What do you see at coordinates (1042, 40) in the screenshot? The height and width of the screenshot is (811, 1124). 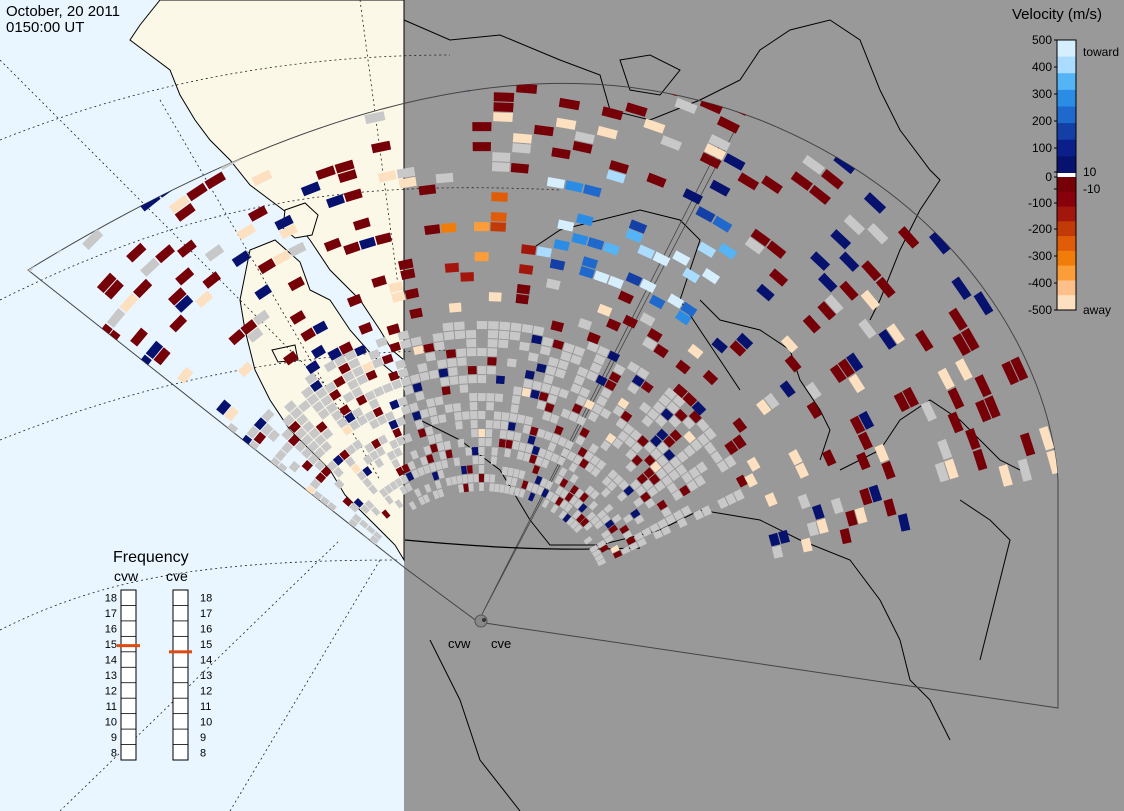 I see `colorbar-tick-label: 500` at bounding box center [1042, 40].